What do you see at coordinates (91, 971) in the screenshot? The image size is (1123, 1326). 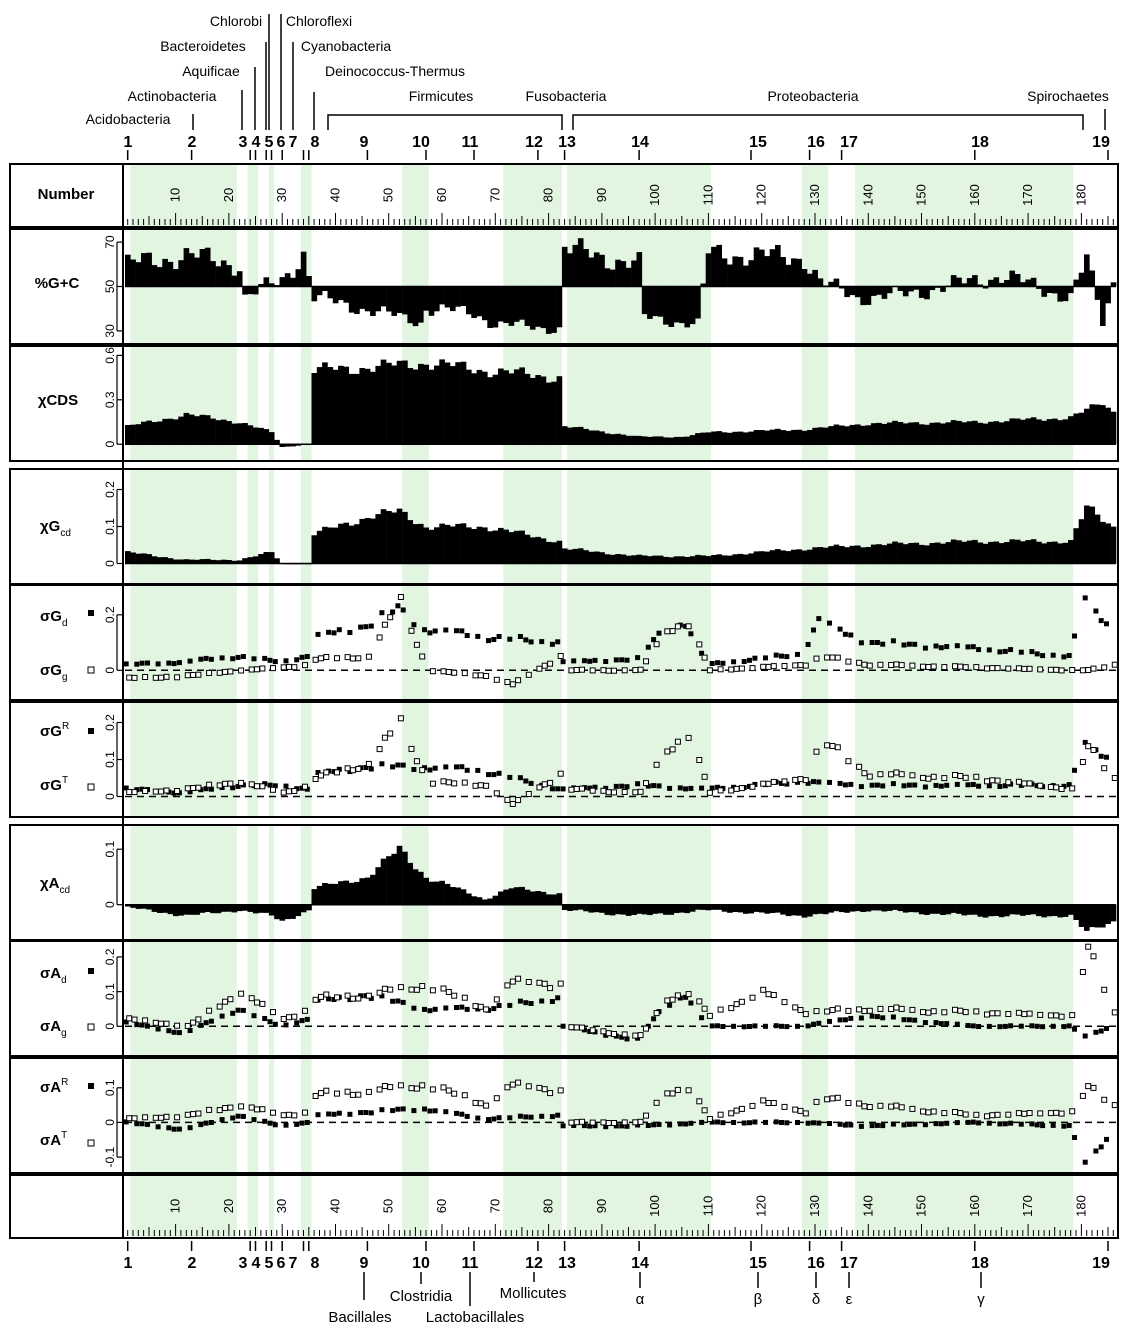 I see `legend-filled-marker` at bounding box center [91, 971].